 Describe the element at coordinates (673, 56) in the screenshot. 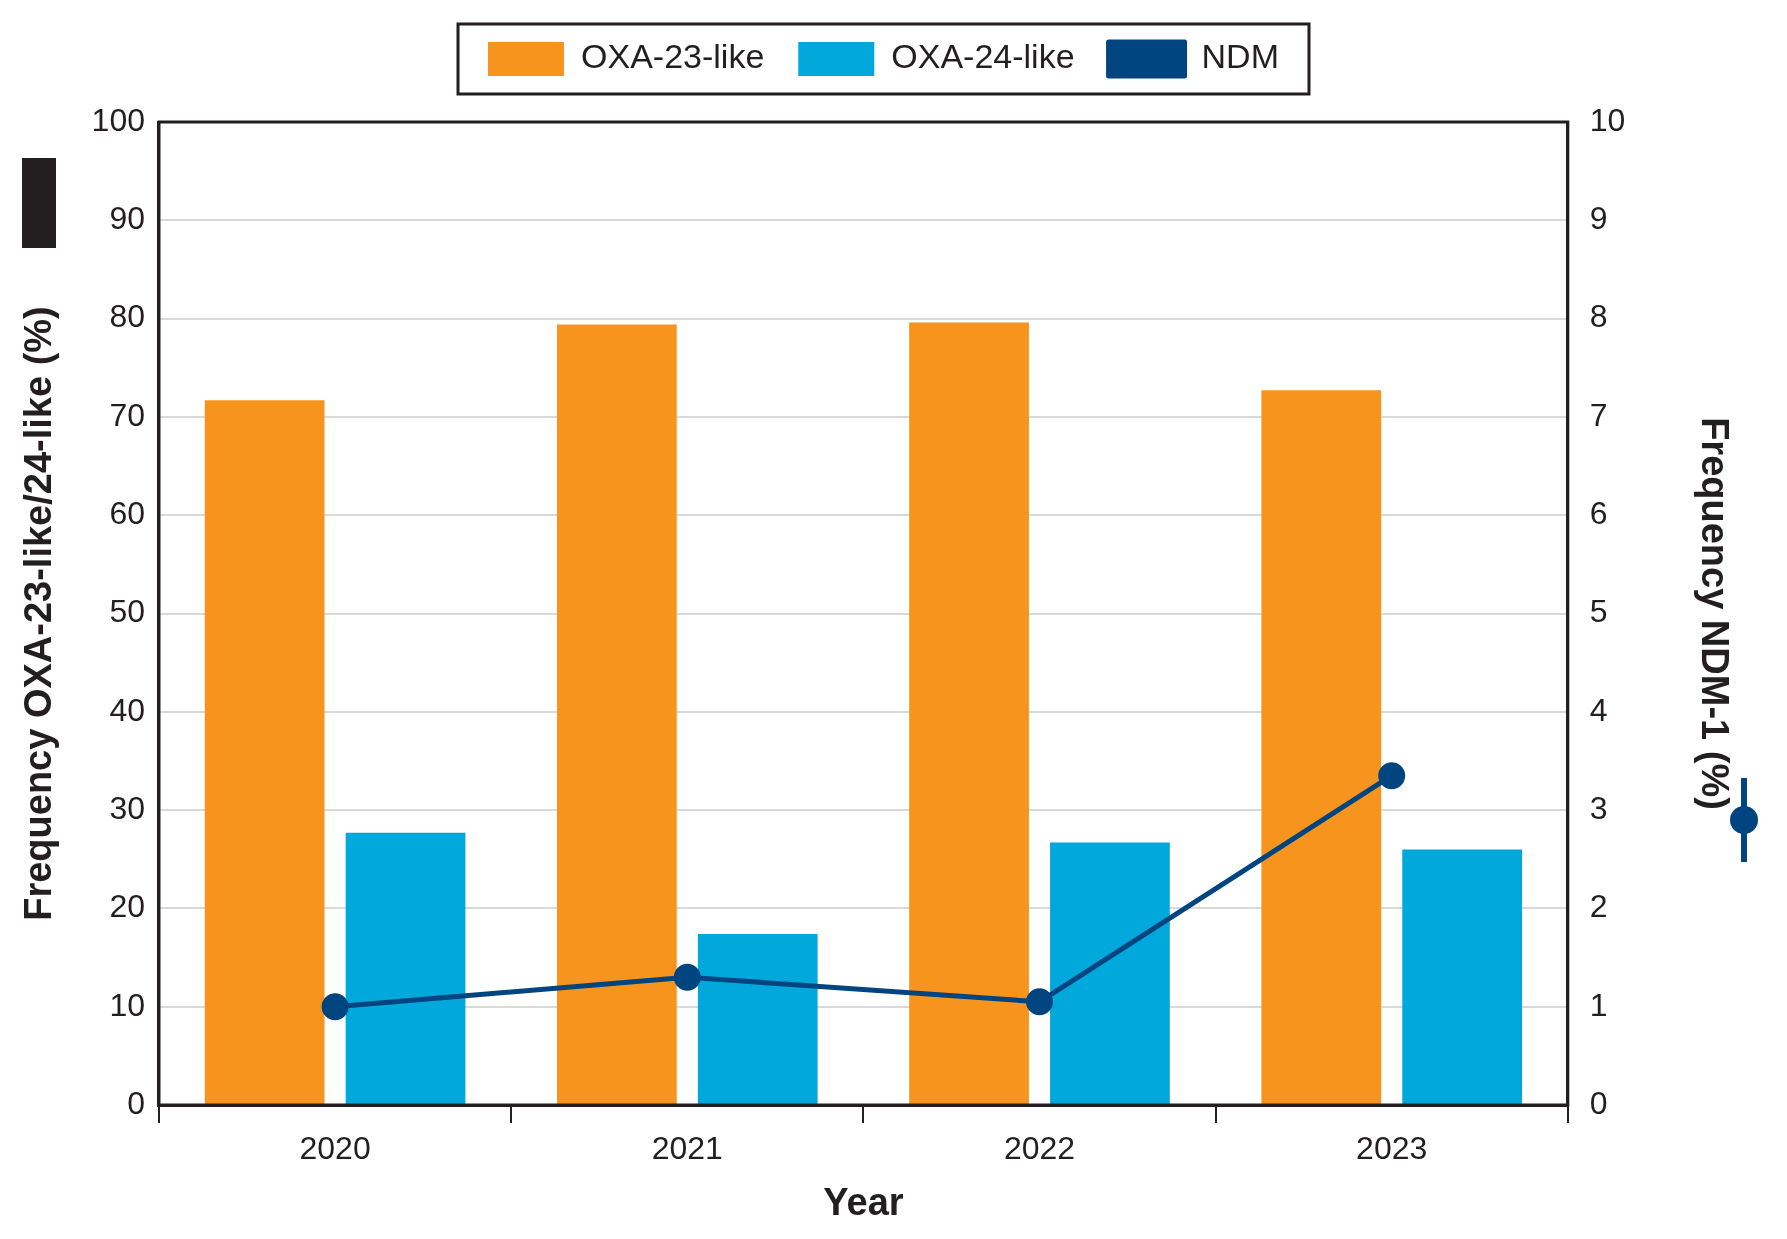

I see `legend-label: OXA-23-like` at that location.